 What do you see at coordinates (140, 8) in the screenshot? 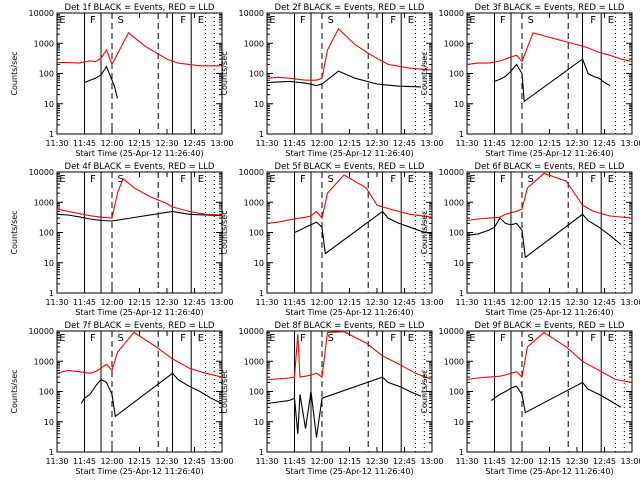
I see `panel-title: Det 1f BLACK = Events, RED = LLD` at bounding box center [140, 8].